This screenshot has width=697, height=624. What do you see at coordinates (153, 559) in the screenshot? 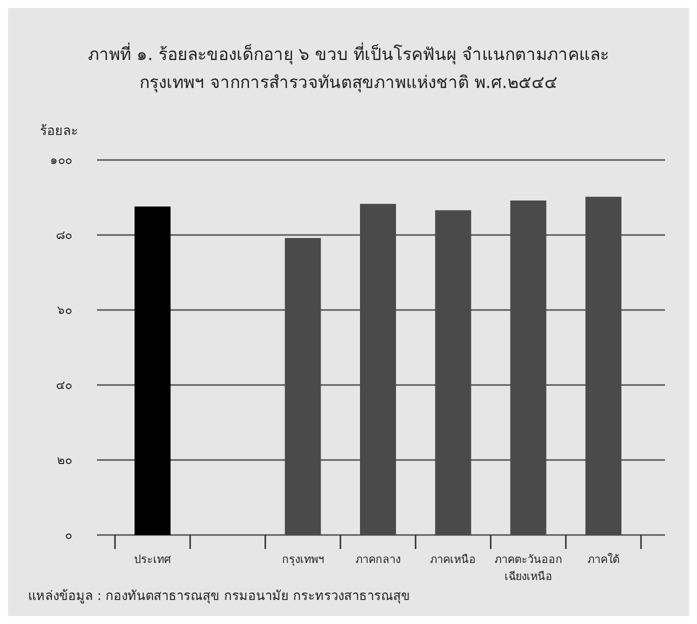
I see `x-tick-label: ประเทศ` at bounding box center [153, 559].